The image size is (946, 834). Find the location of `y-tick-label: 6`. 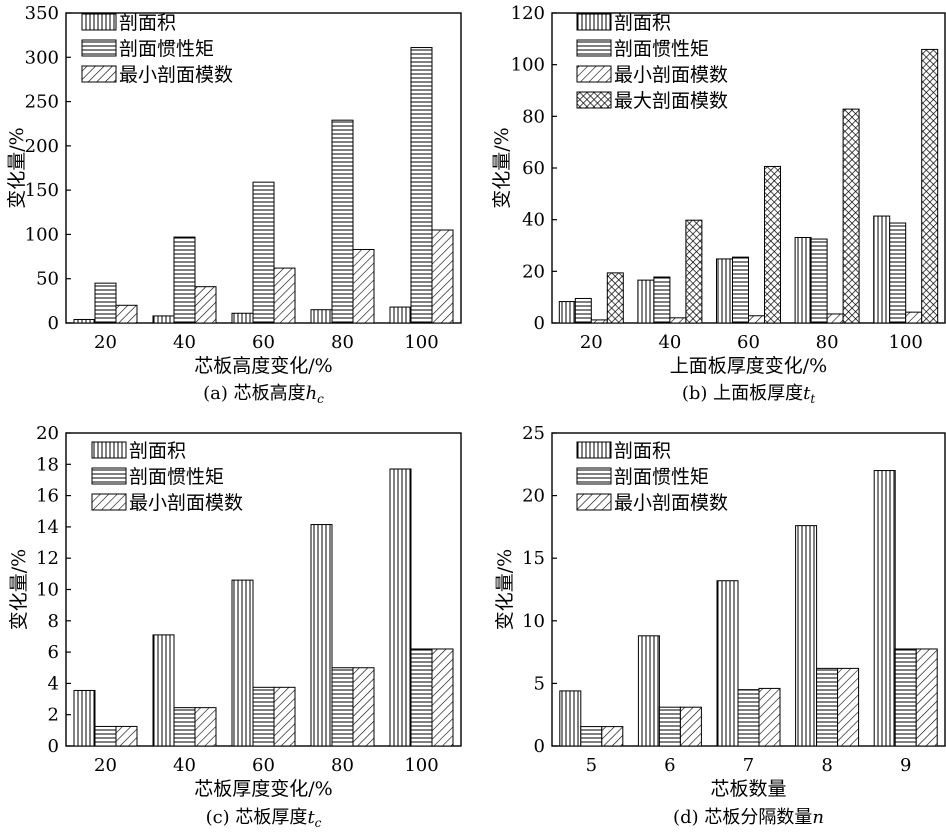

y-tick-label: 6 is located at coordinates (53, 652).